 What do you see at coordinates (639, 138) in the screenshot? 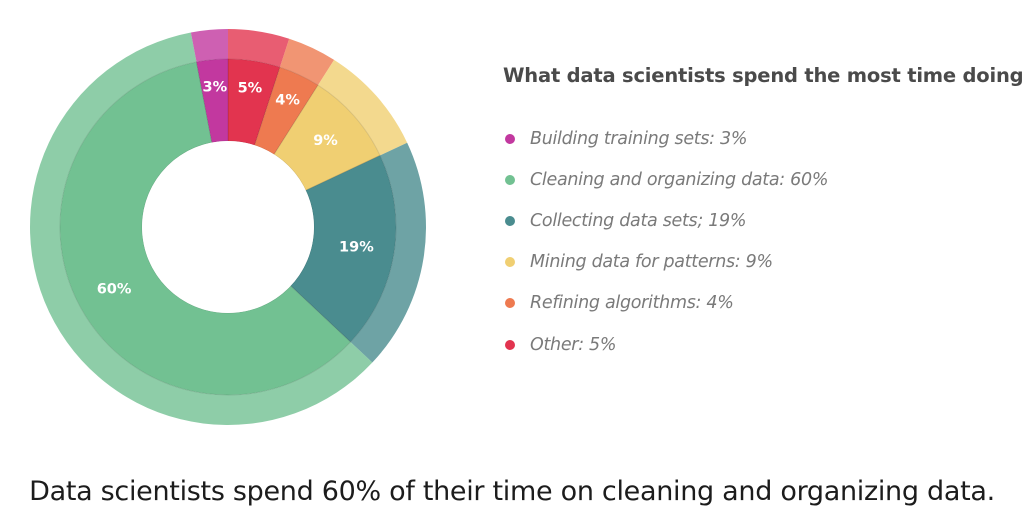
I see `legend-label: Building training sets: 3%` at bounding box center [639, 138].